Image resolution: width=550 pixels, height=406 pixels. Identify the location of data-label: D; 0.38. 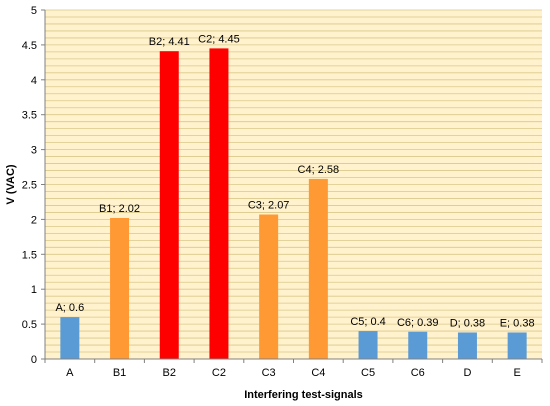
(467, 323).